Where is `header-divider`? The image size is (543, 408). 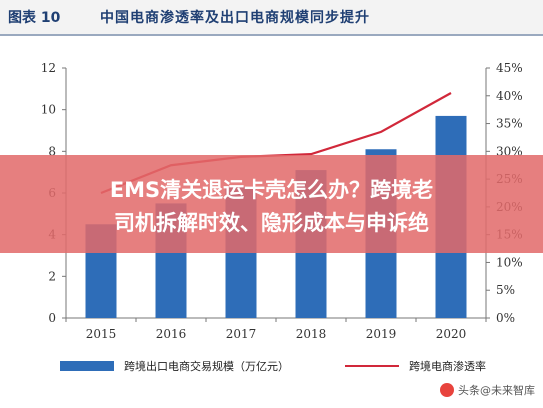 header-divider is located at coordinates (271, 35).